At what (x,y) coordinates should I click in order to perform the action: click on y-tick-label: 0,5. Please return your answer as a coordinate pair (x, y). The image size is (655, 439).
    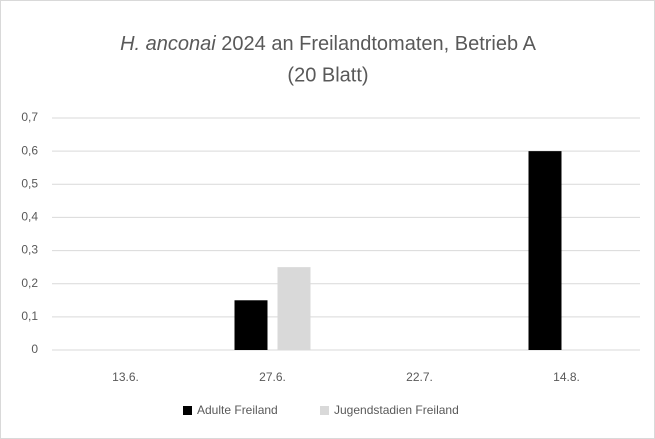
    Looking at the image, I should click on (29, 183).